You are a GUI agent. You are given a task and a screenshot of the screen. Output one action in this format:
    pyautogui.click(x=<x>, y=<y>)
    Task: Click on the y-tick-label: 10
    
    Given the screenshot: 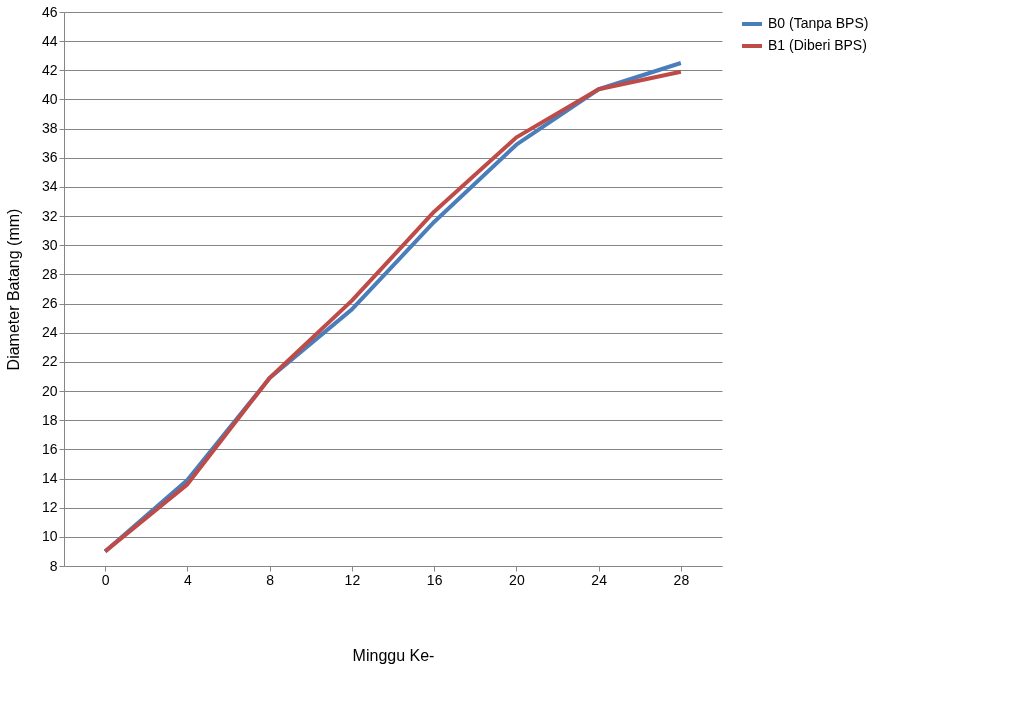 What is the action you would take?
    pyautogui.click(x=49, y=536)
    